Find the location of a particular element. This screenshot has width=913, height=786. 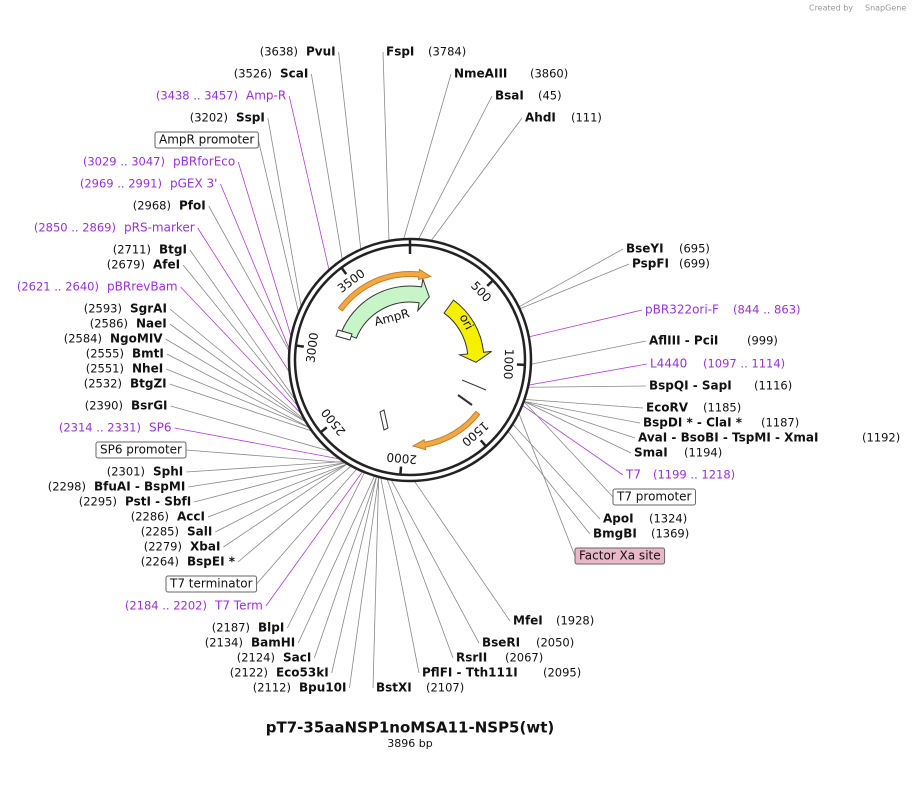

site-position: (3860) is located at coordinates (549, 74).